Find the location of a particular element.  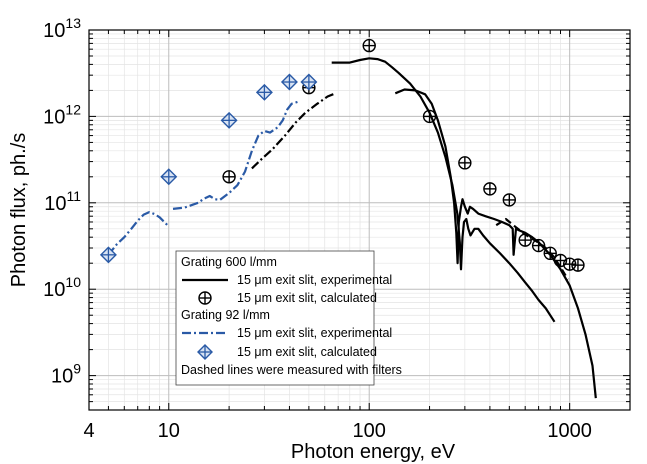

y-axis-title: Photon flux, ph./s is located at coordinates (19, 210).